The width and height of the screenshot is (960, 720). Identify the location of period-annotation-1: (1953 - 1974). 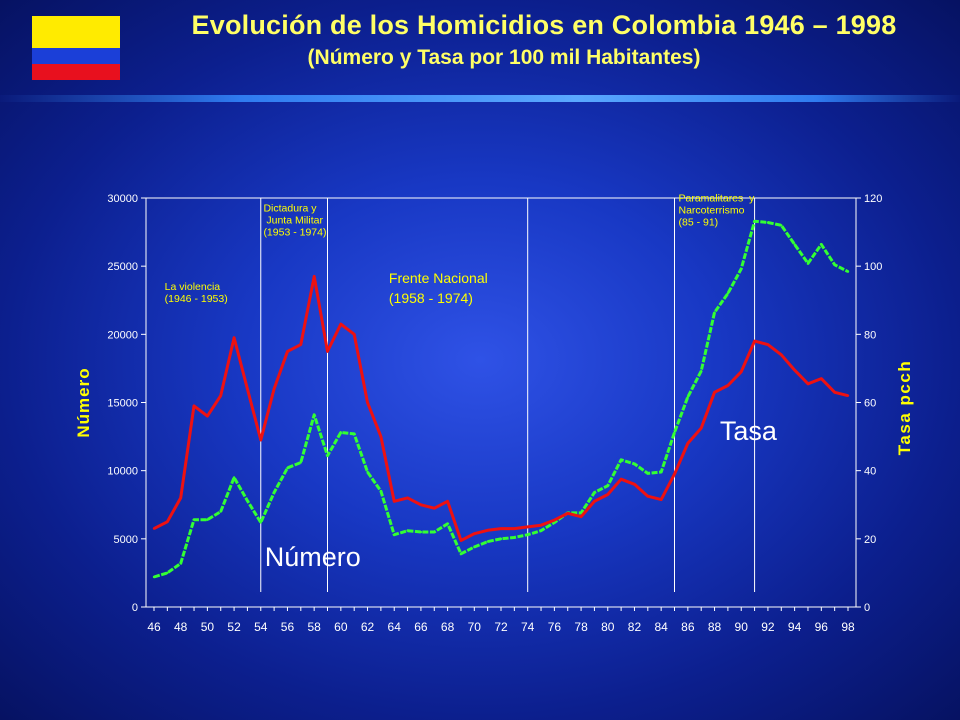
(294, 233).